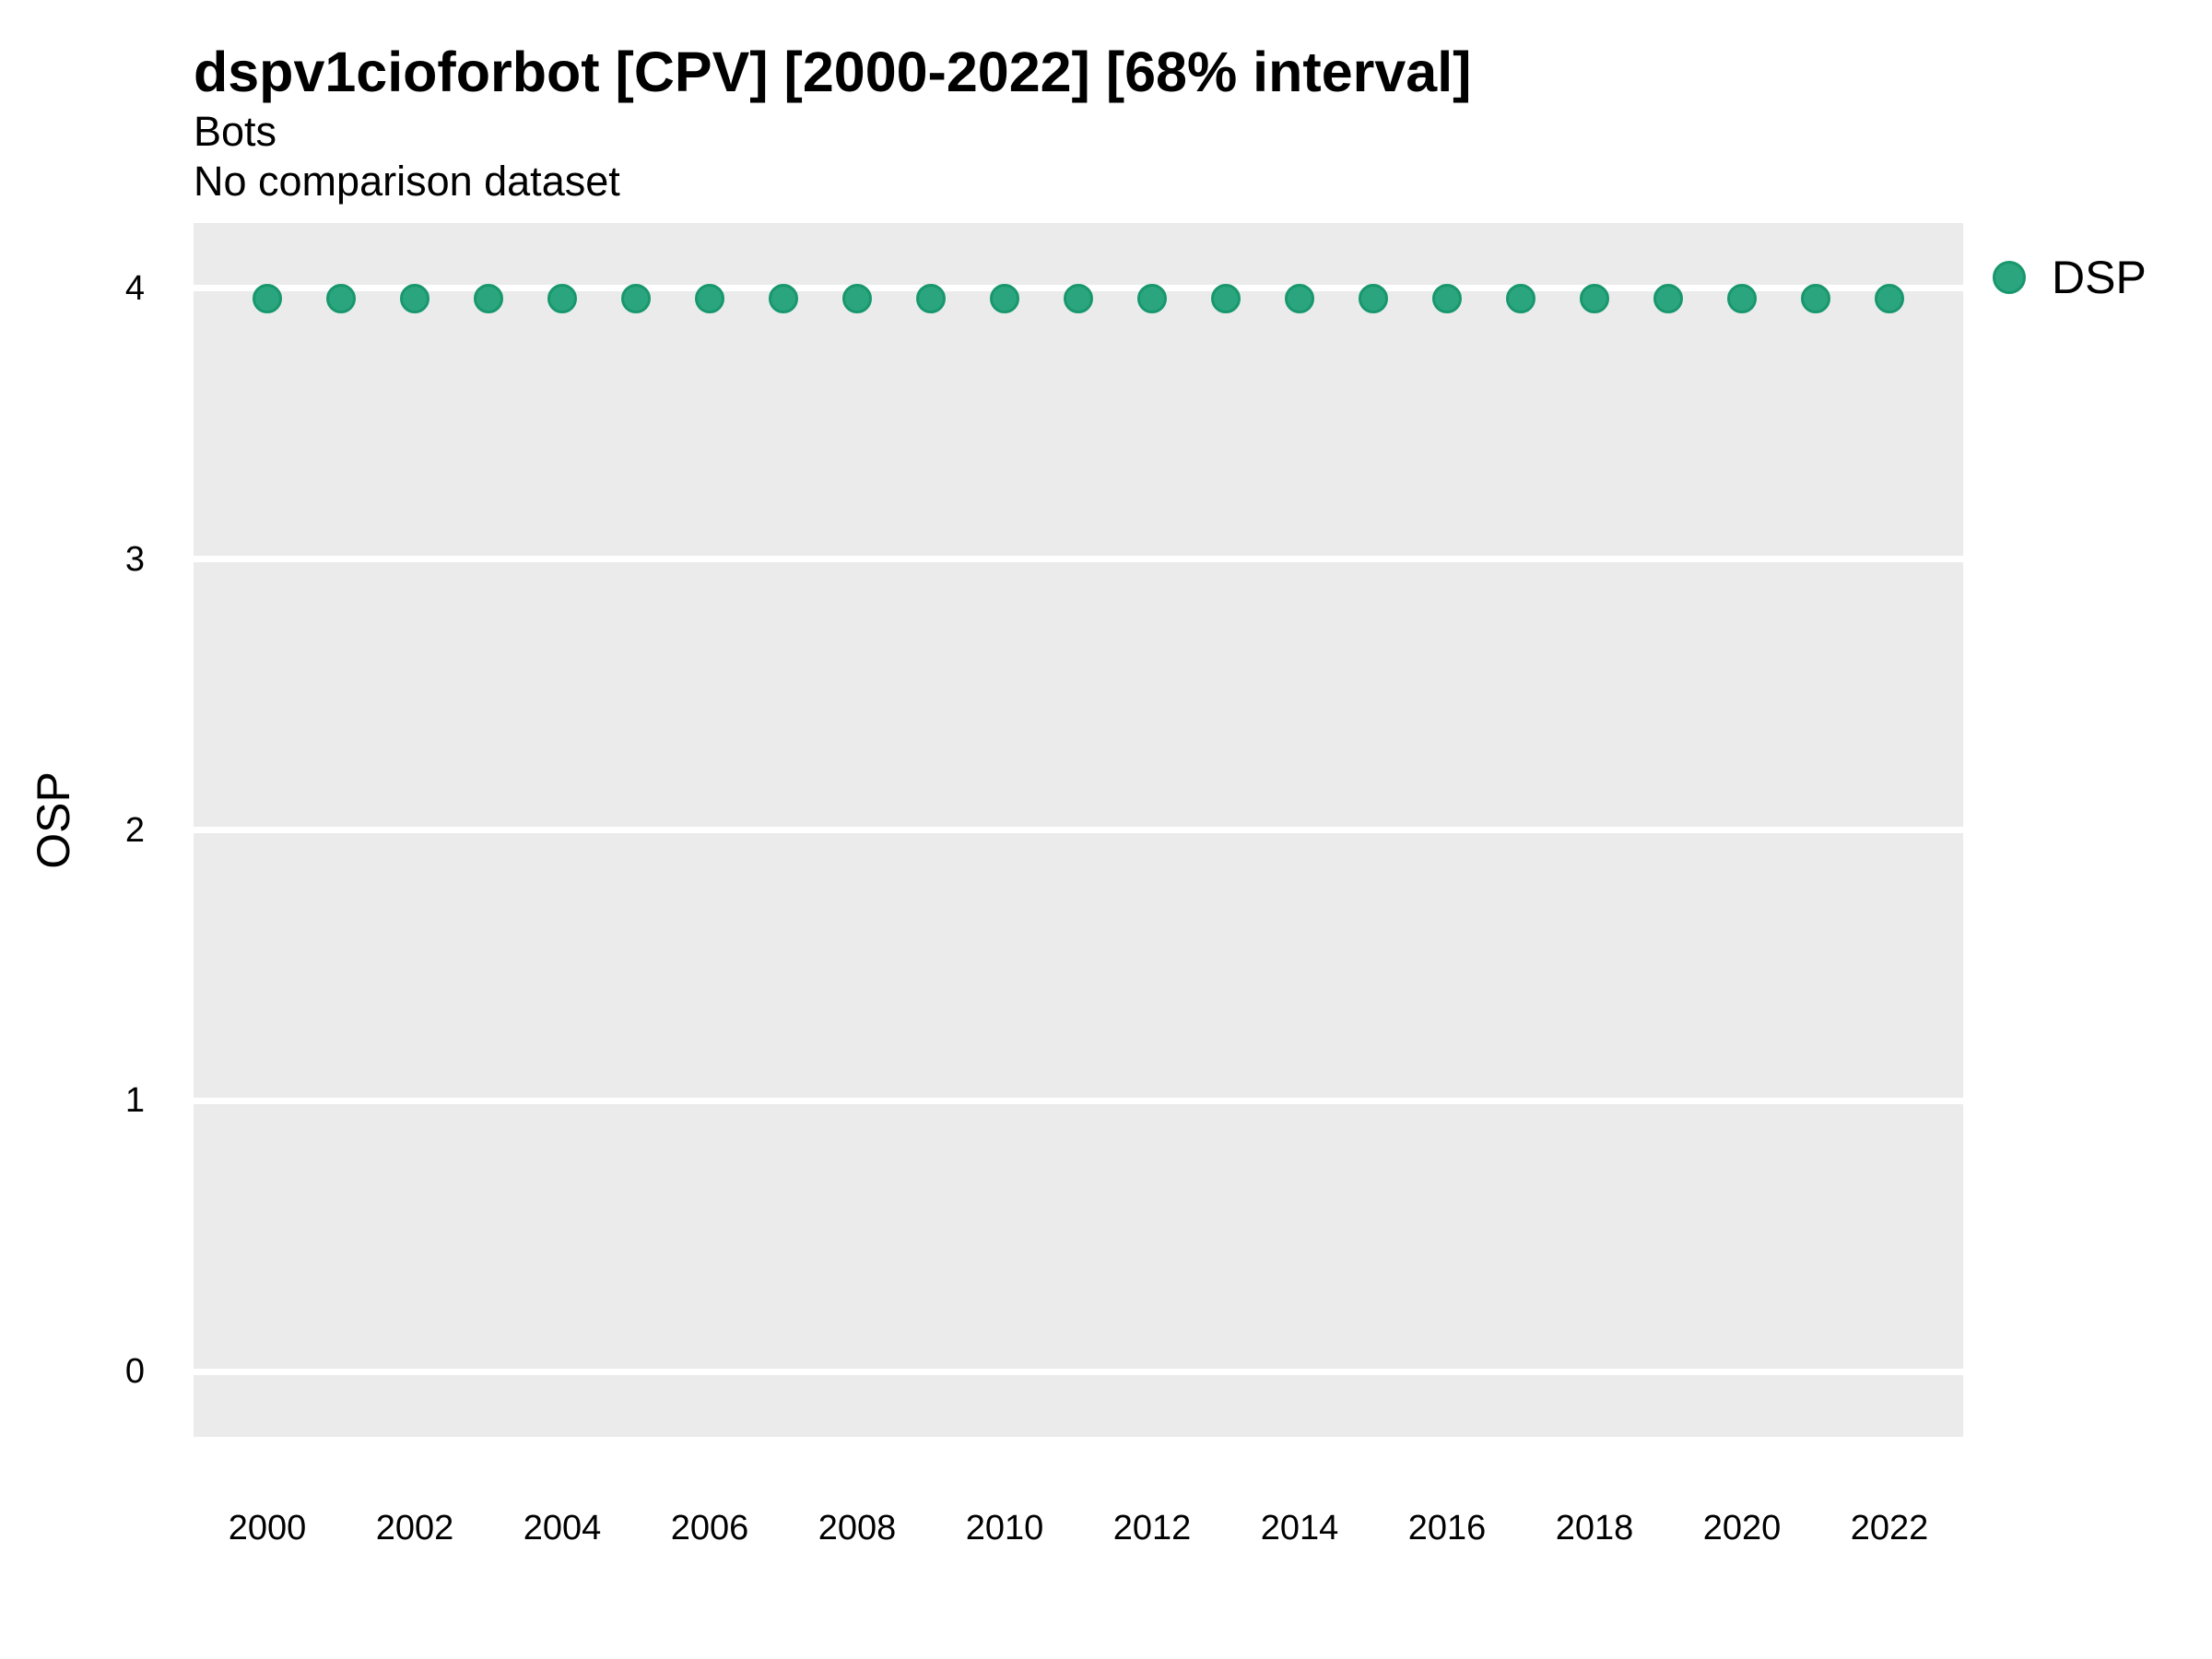 The image size is (2212, 1659). What do you see at coordinates (407, 181) in the screenshot?
I see `chart-note: No comparison dataset` at bounding box center [407, 181].